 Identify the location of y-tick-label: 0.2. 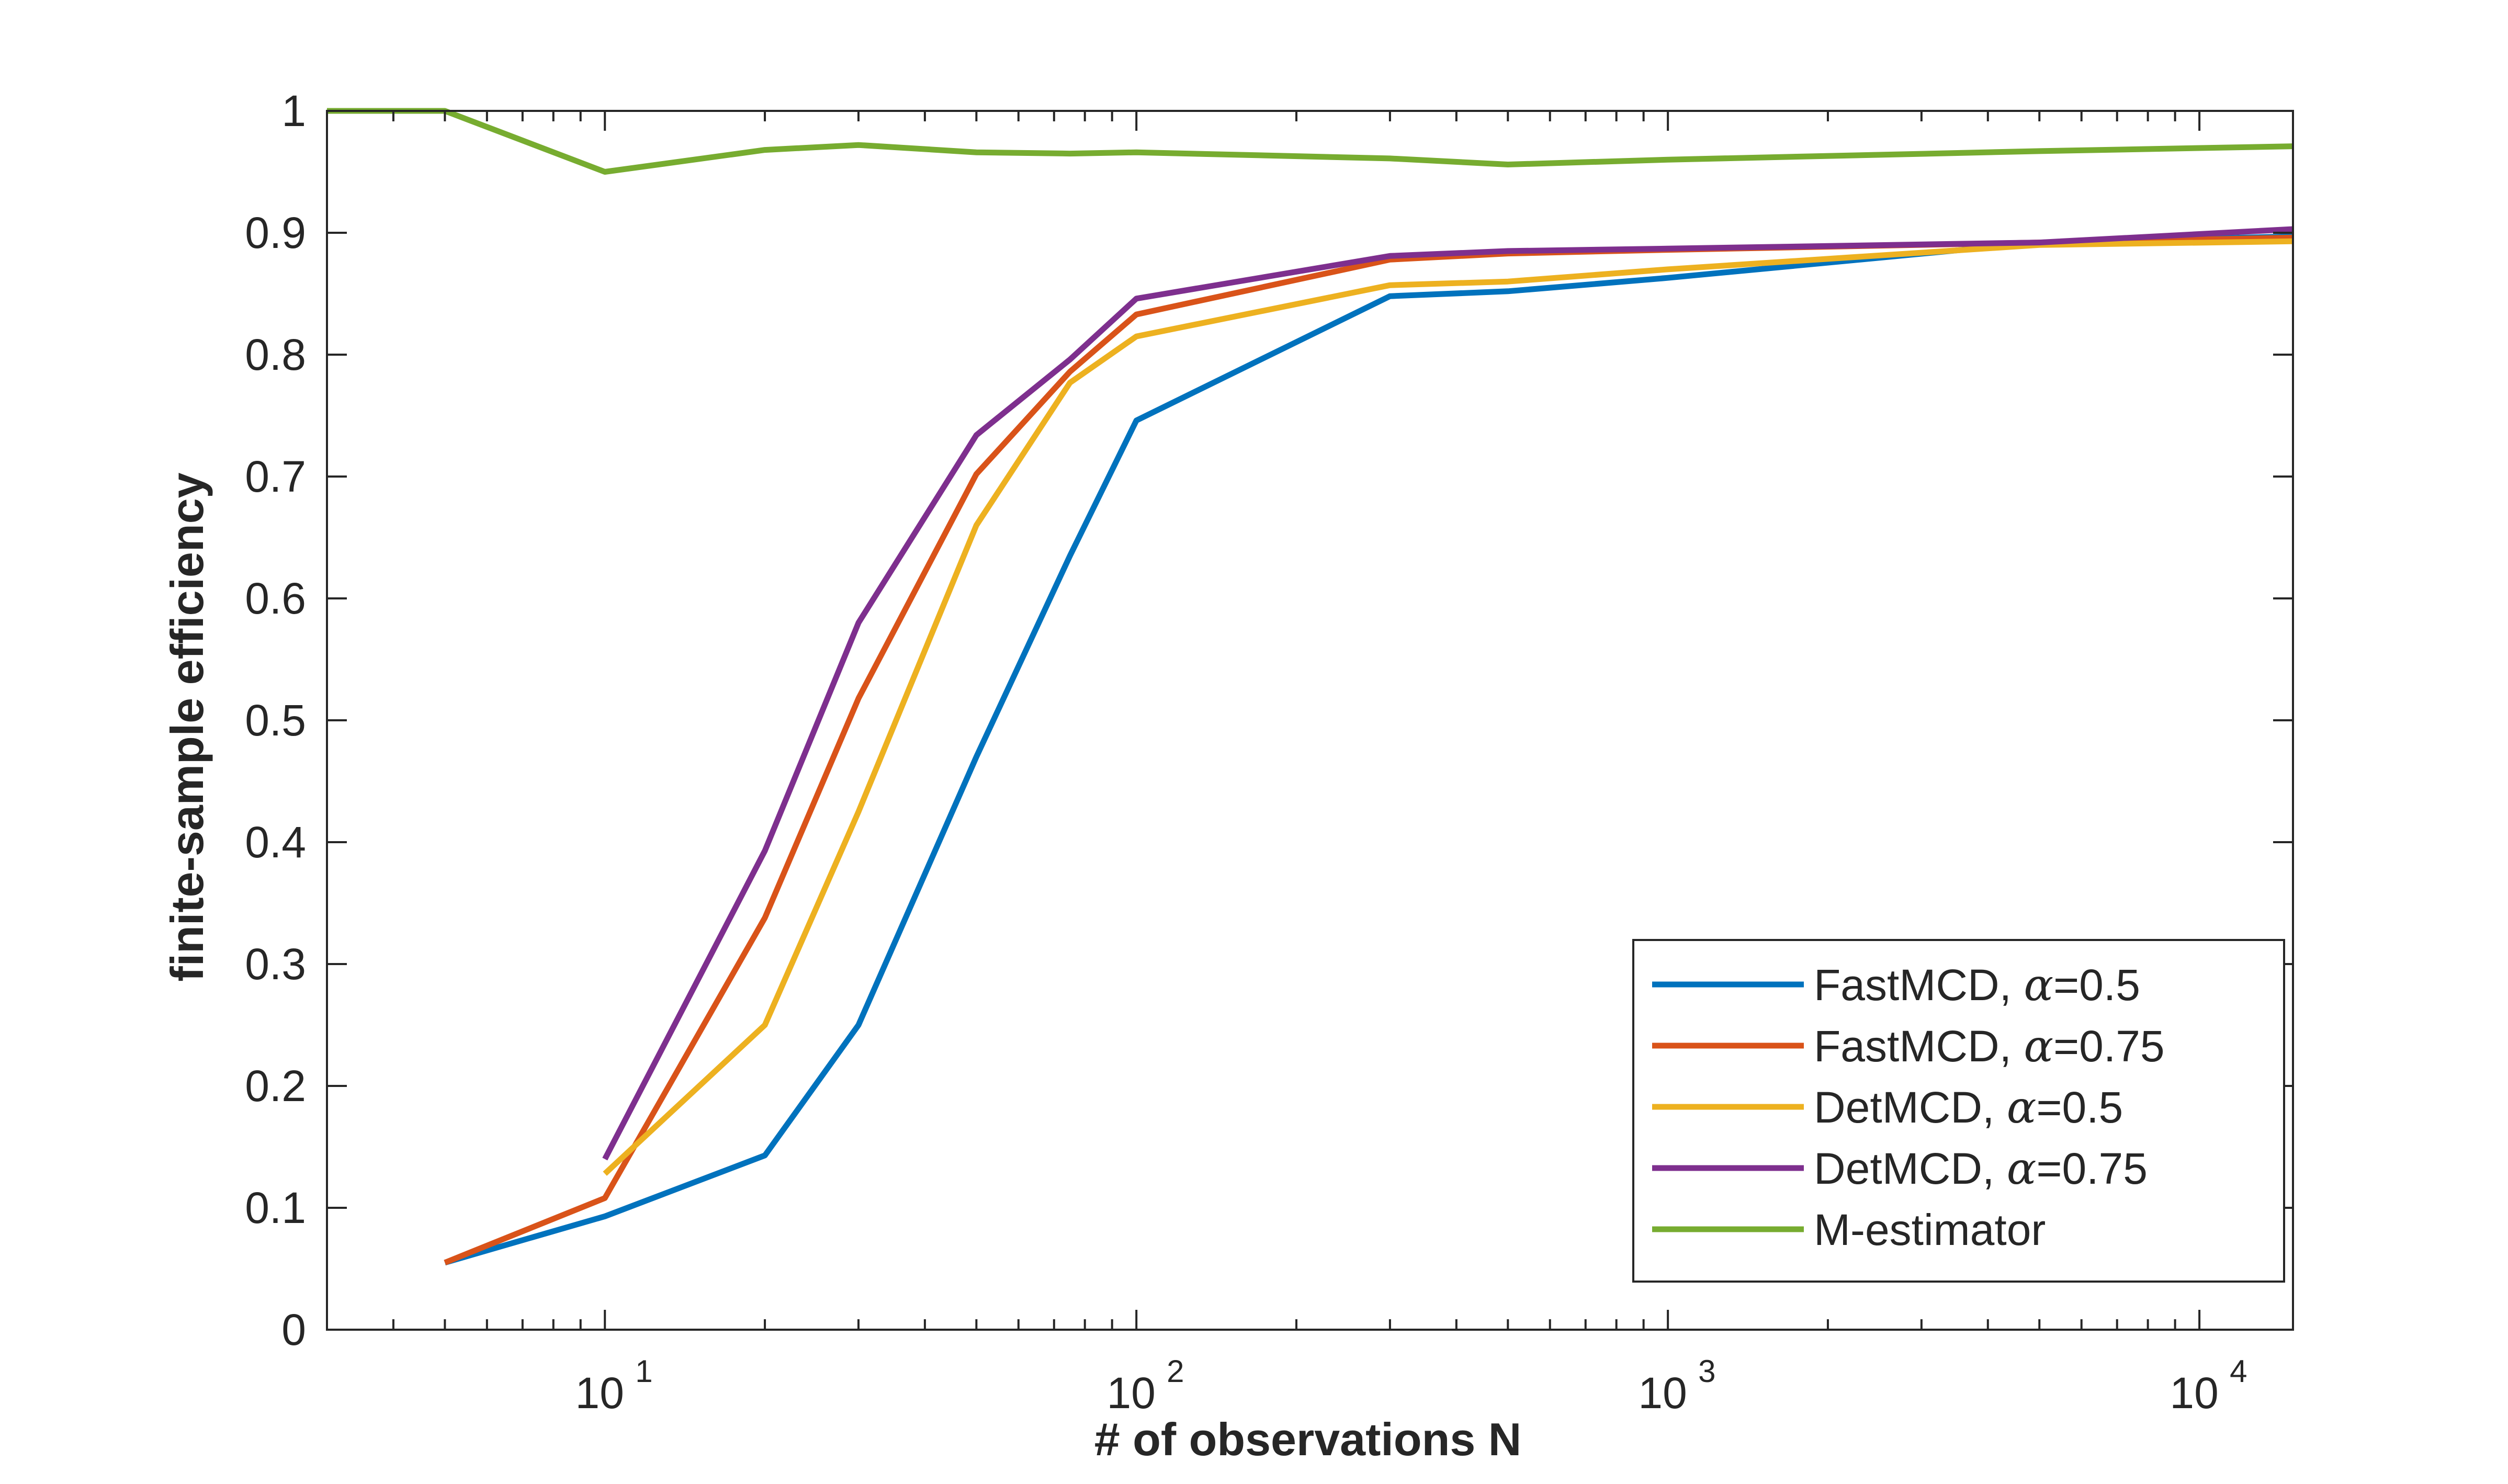
(275, 1086).